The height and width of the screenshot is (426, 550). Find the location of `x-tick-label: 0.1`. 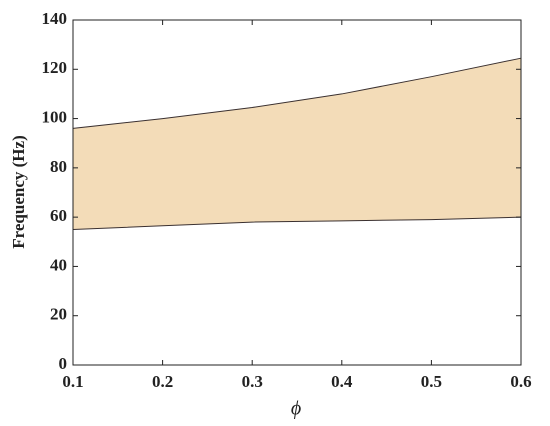

x-tick-label: 0.1 is located at coordinates (72, 381).